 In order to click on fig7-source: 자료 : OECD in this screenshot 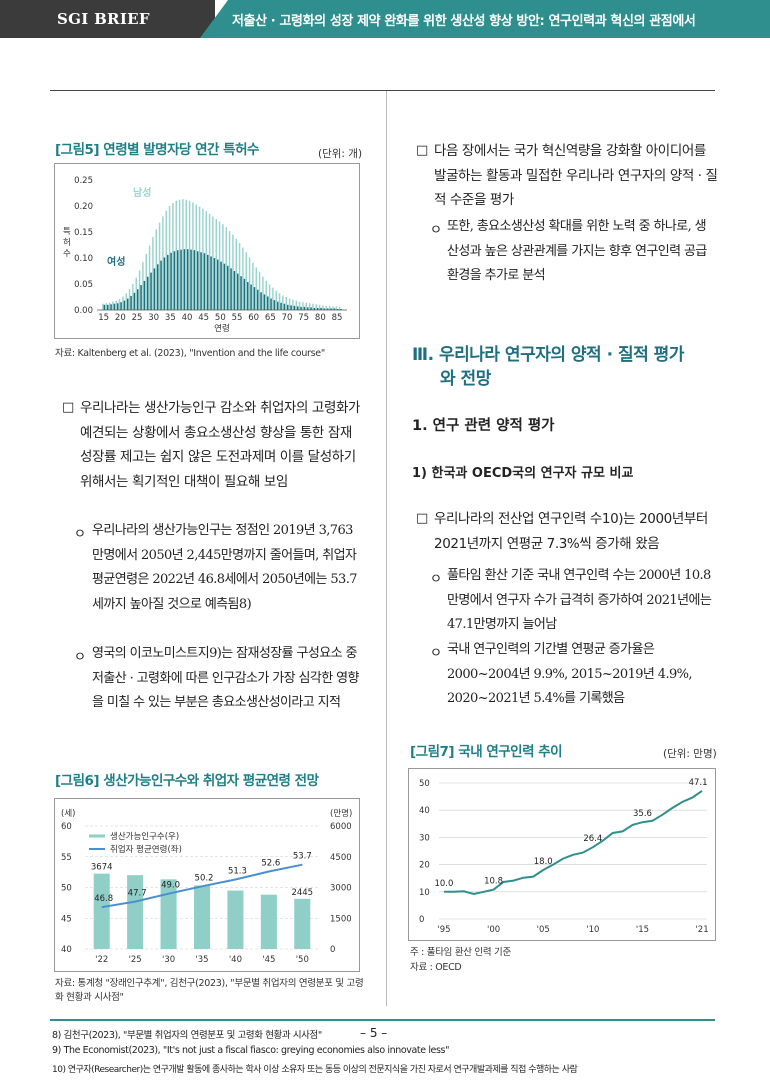, I will do `click(436, 967)`.